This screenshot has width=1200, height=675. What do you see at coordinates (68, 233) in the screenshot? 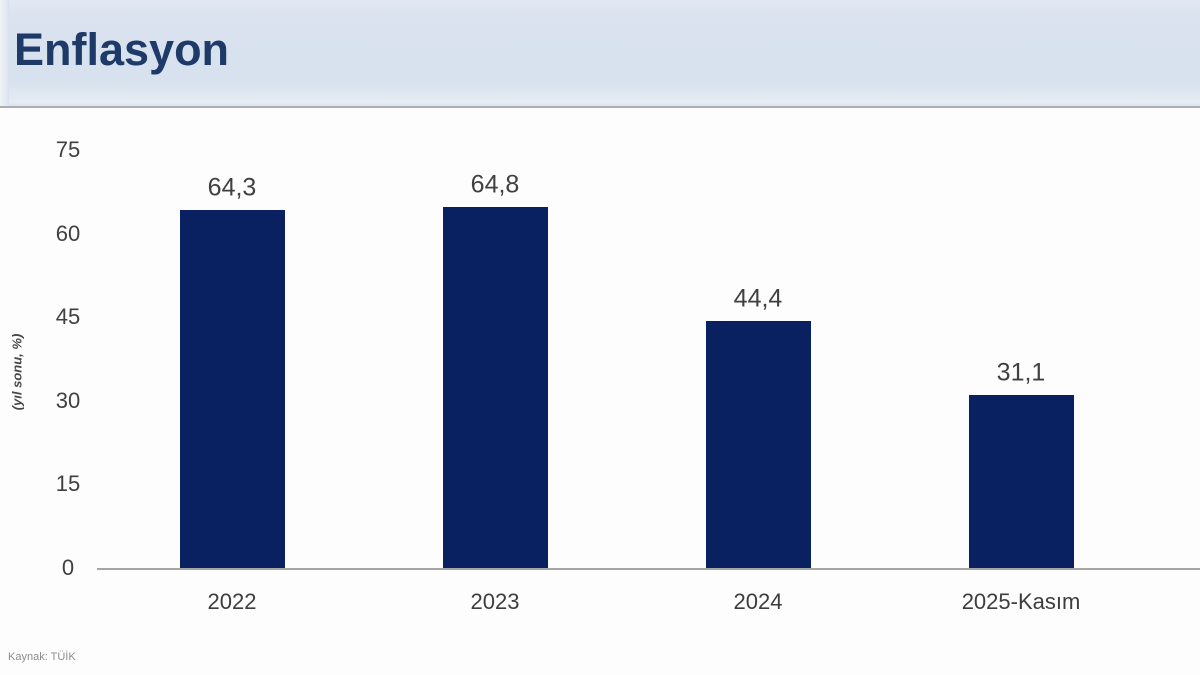
I see `y-tick-label: 60` at bounding box center [68, 233].